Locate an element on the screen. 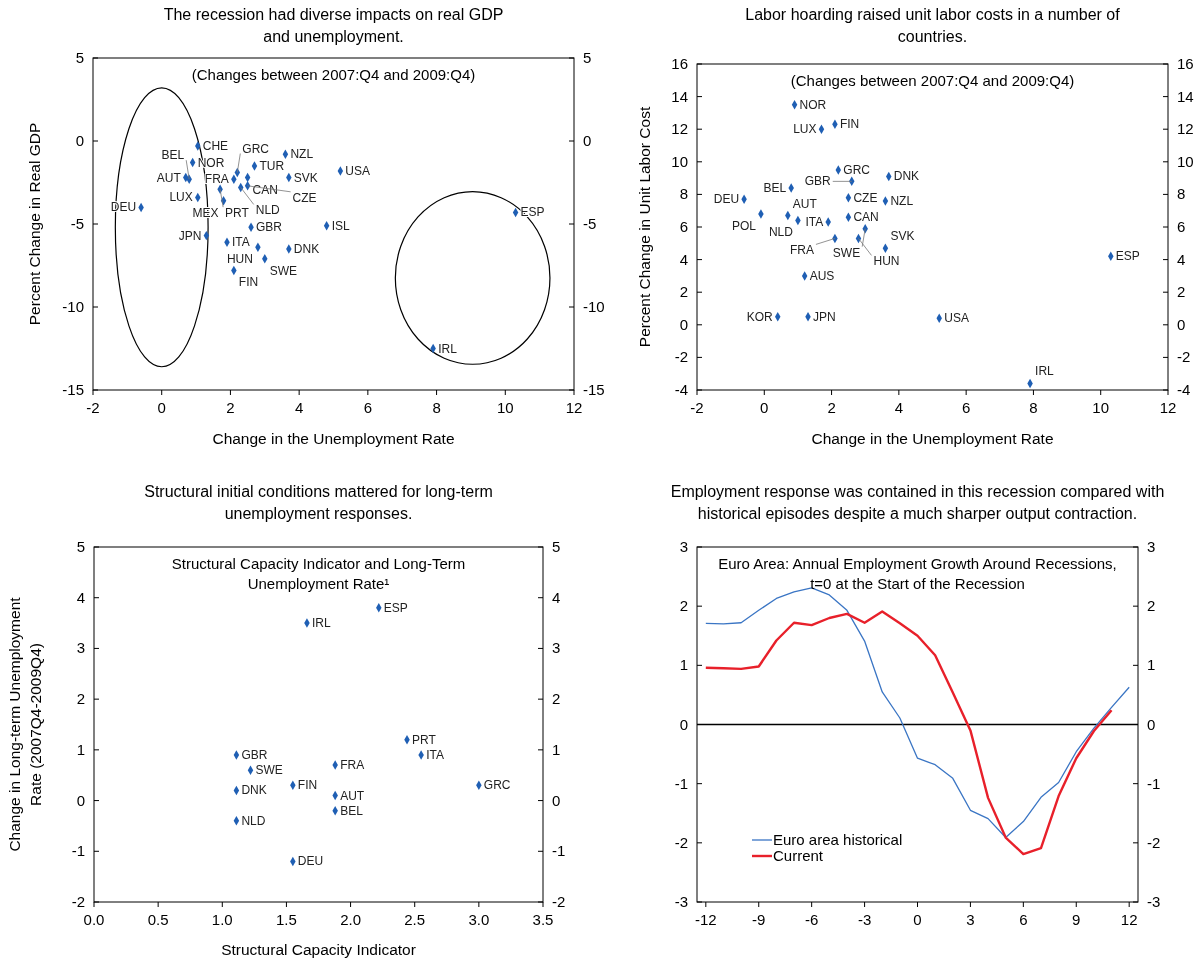 This screenshot has height=967, width=1203. annotation: CHE is located at coordinates (215, 145).